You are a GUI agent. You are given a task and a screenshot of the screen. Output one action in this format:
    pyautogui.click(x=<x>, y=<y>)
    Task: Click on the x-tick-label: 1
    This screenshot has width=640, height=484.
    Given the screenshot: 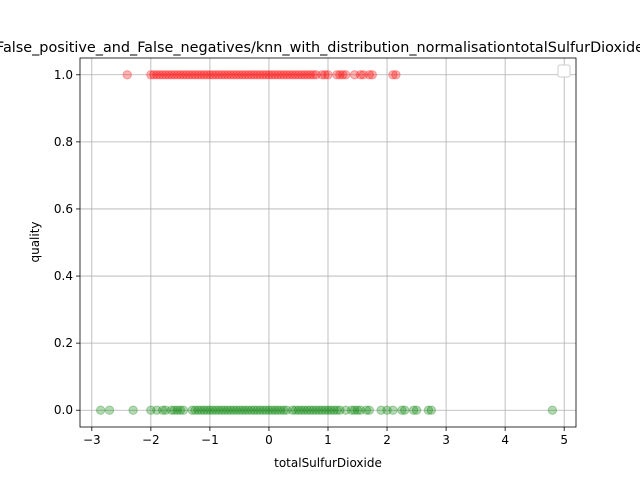 What is the action you would take?
    pyautogui.click(x=328, y=440)
    